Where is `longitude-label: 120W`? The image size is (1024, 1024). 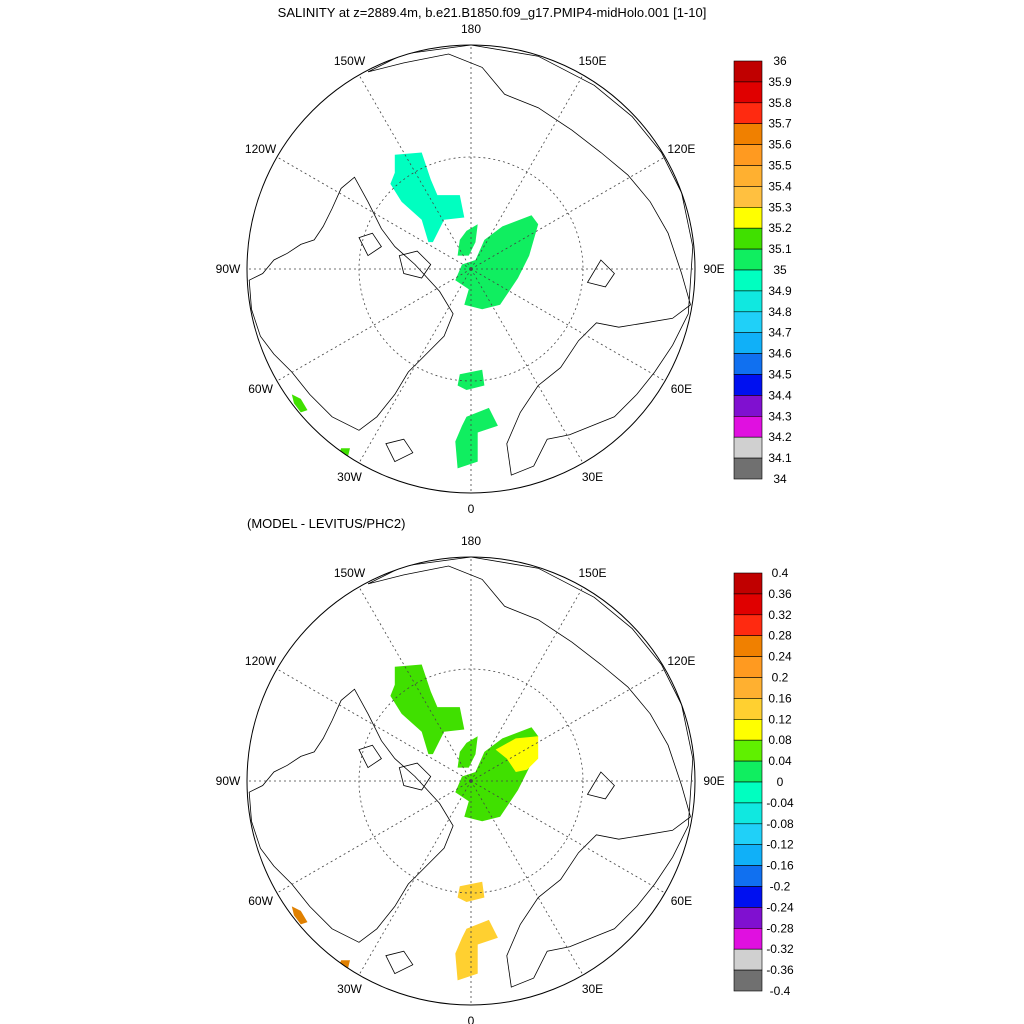
longitude-label: 120W is located at coordinates (261, 661).